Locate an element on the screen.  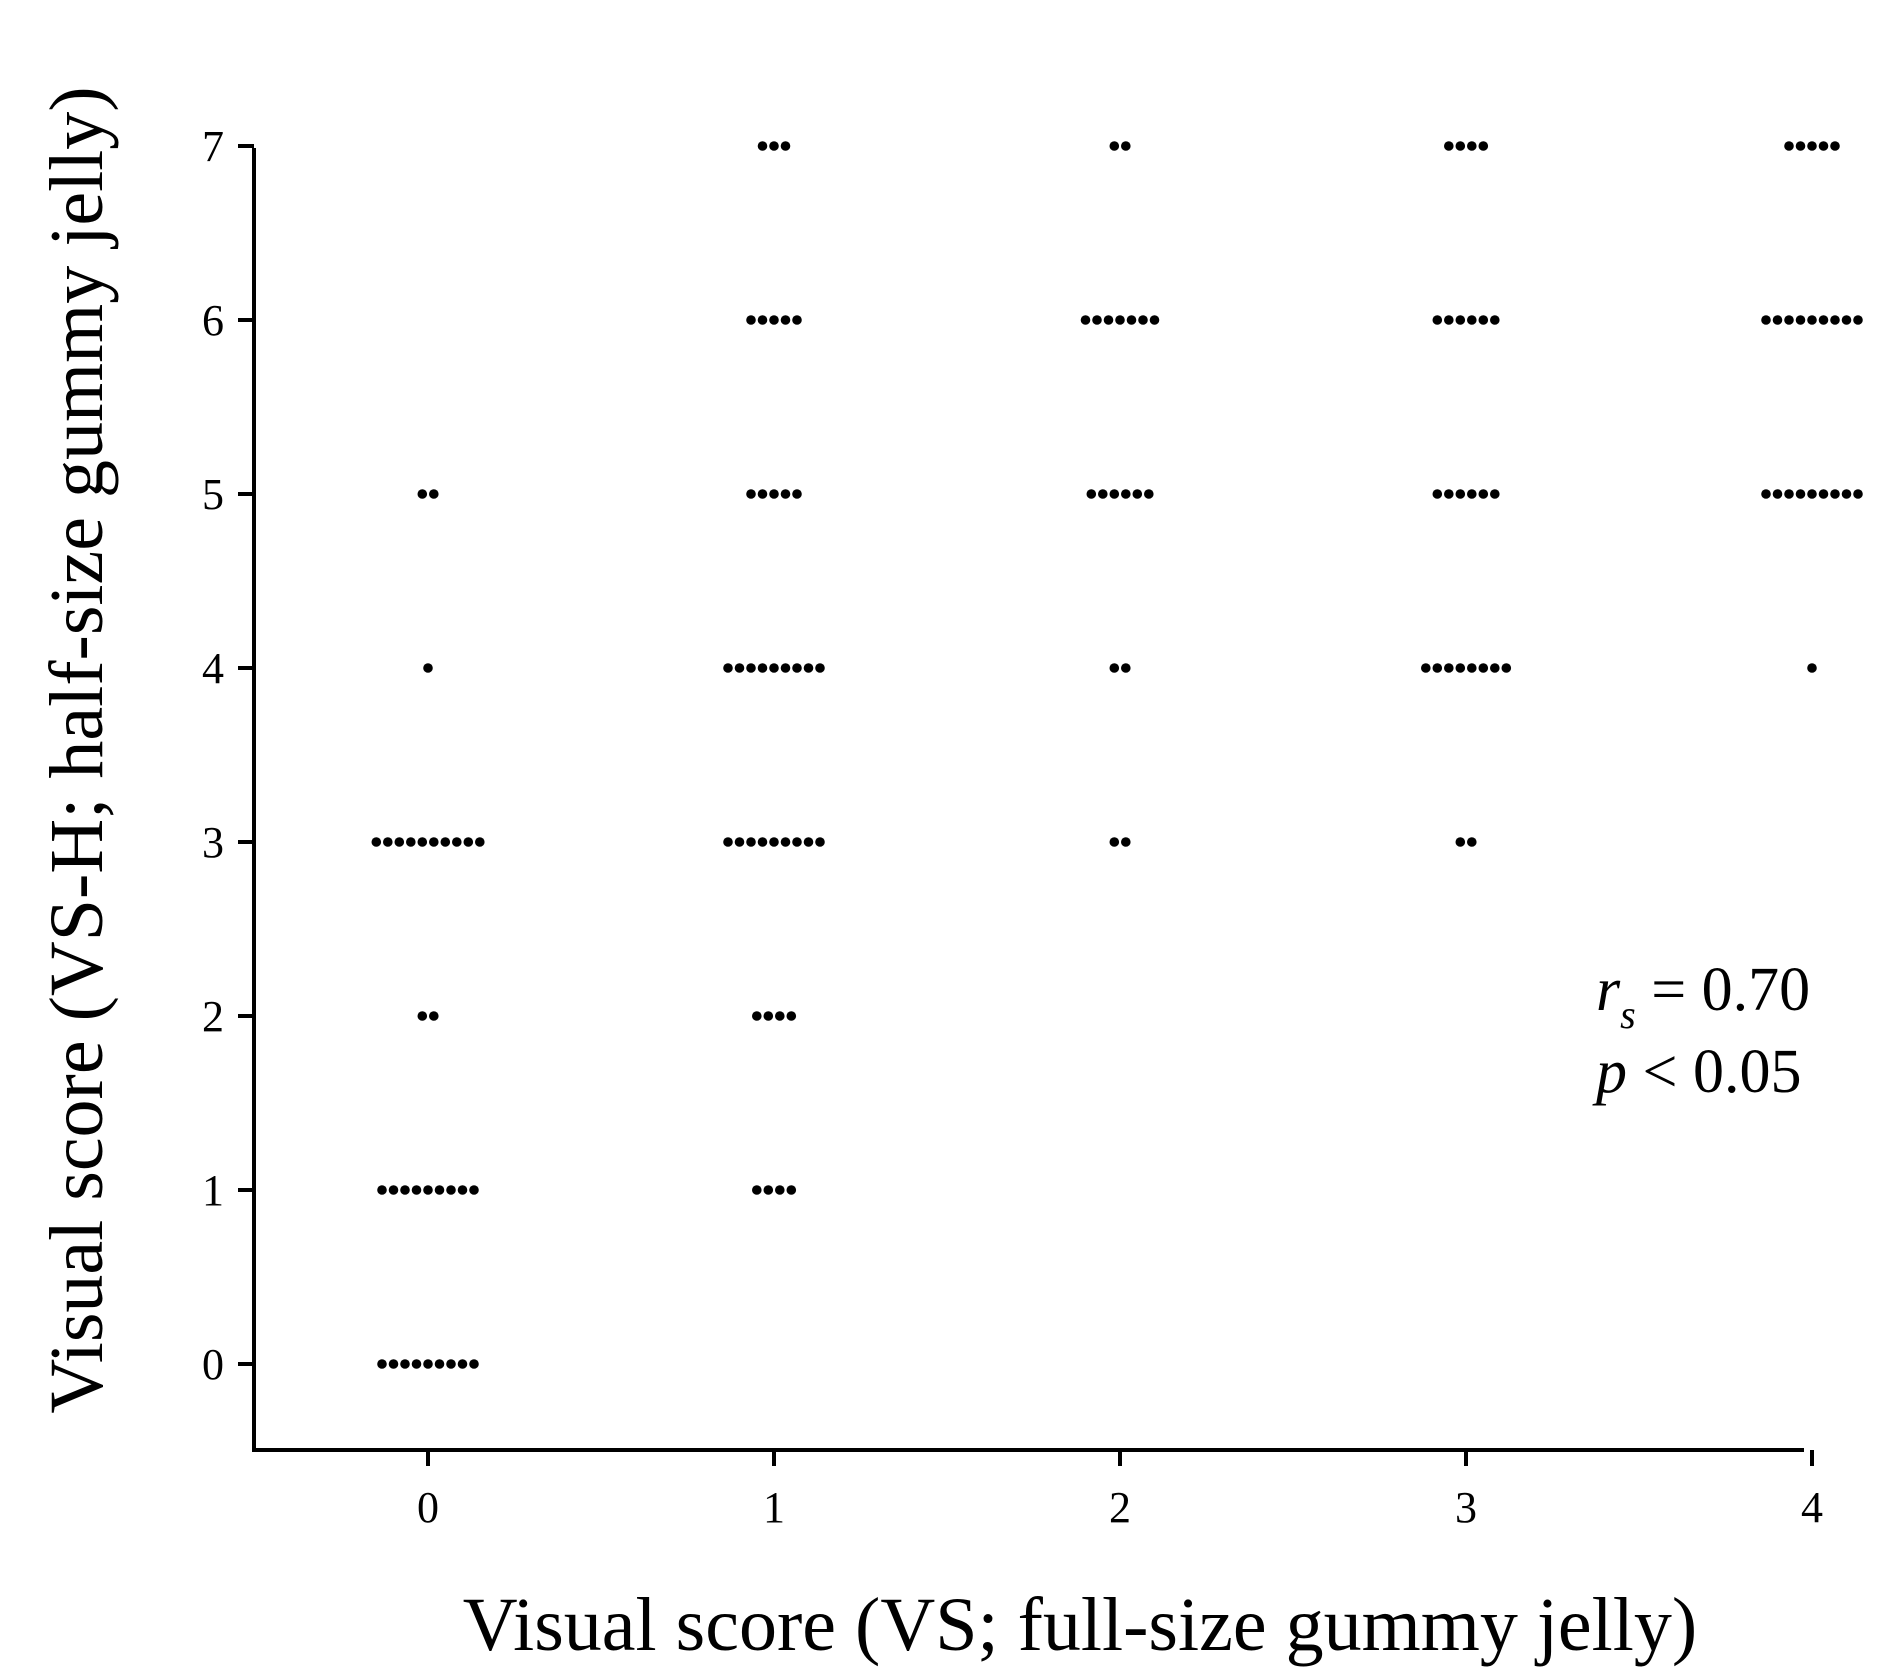
p-symbol: p is located at coordinates (1609, 1072).